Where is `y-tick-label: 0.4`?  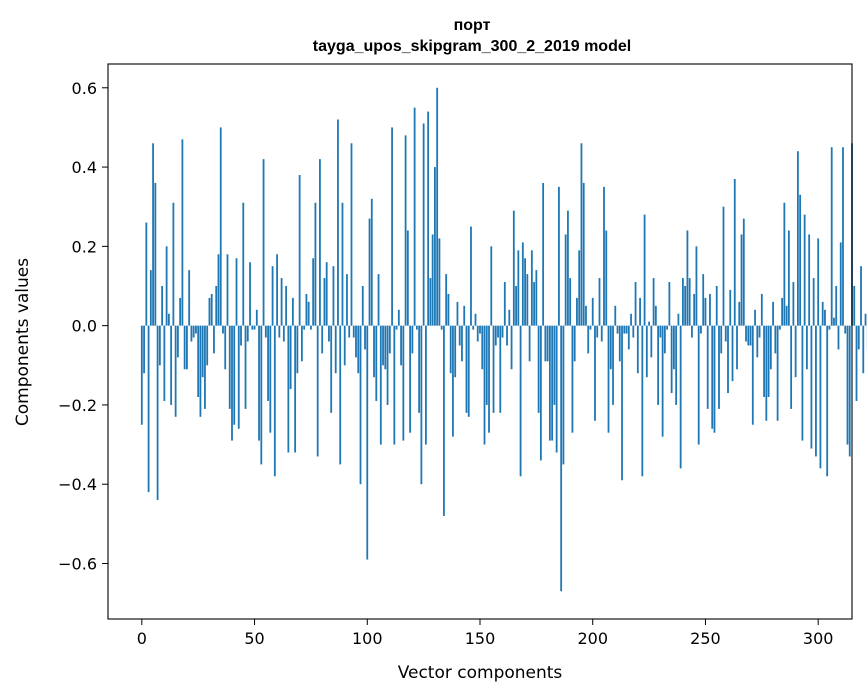 y-tick-label: 0.4 is located at coordinates (84, 167).